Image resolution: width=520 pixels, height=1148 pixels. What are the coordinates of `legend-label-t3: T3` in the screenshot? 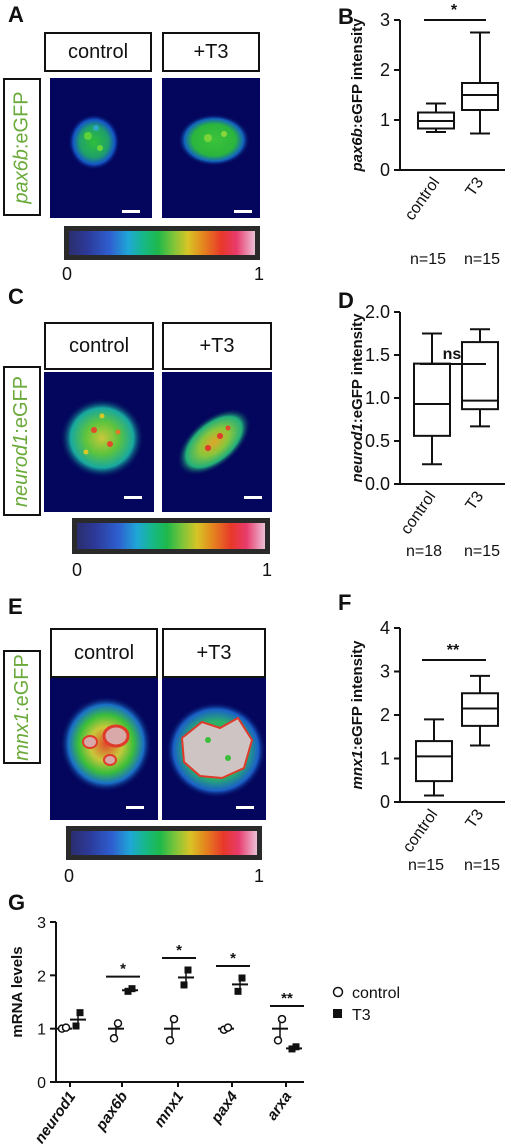 It's located at (361, 1015).